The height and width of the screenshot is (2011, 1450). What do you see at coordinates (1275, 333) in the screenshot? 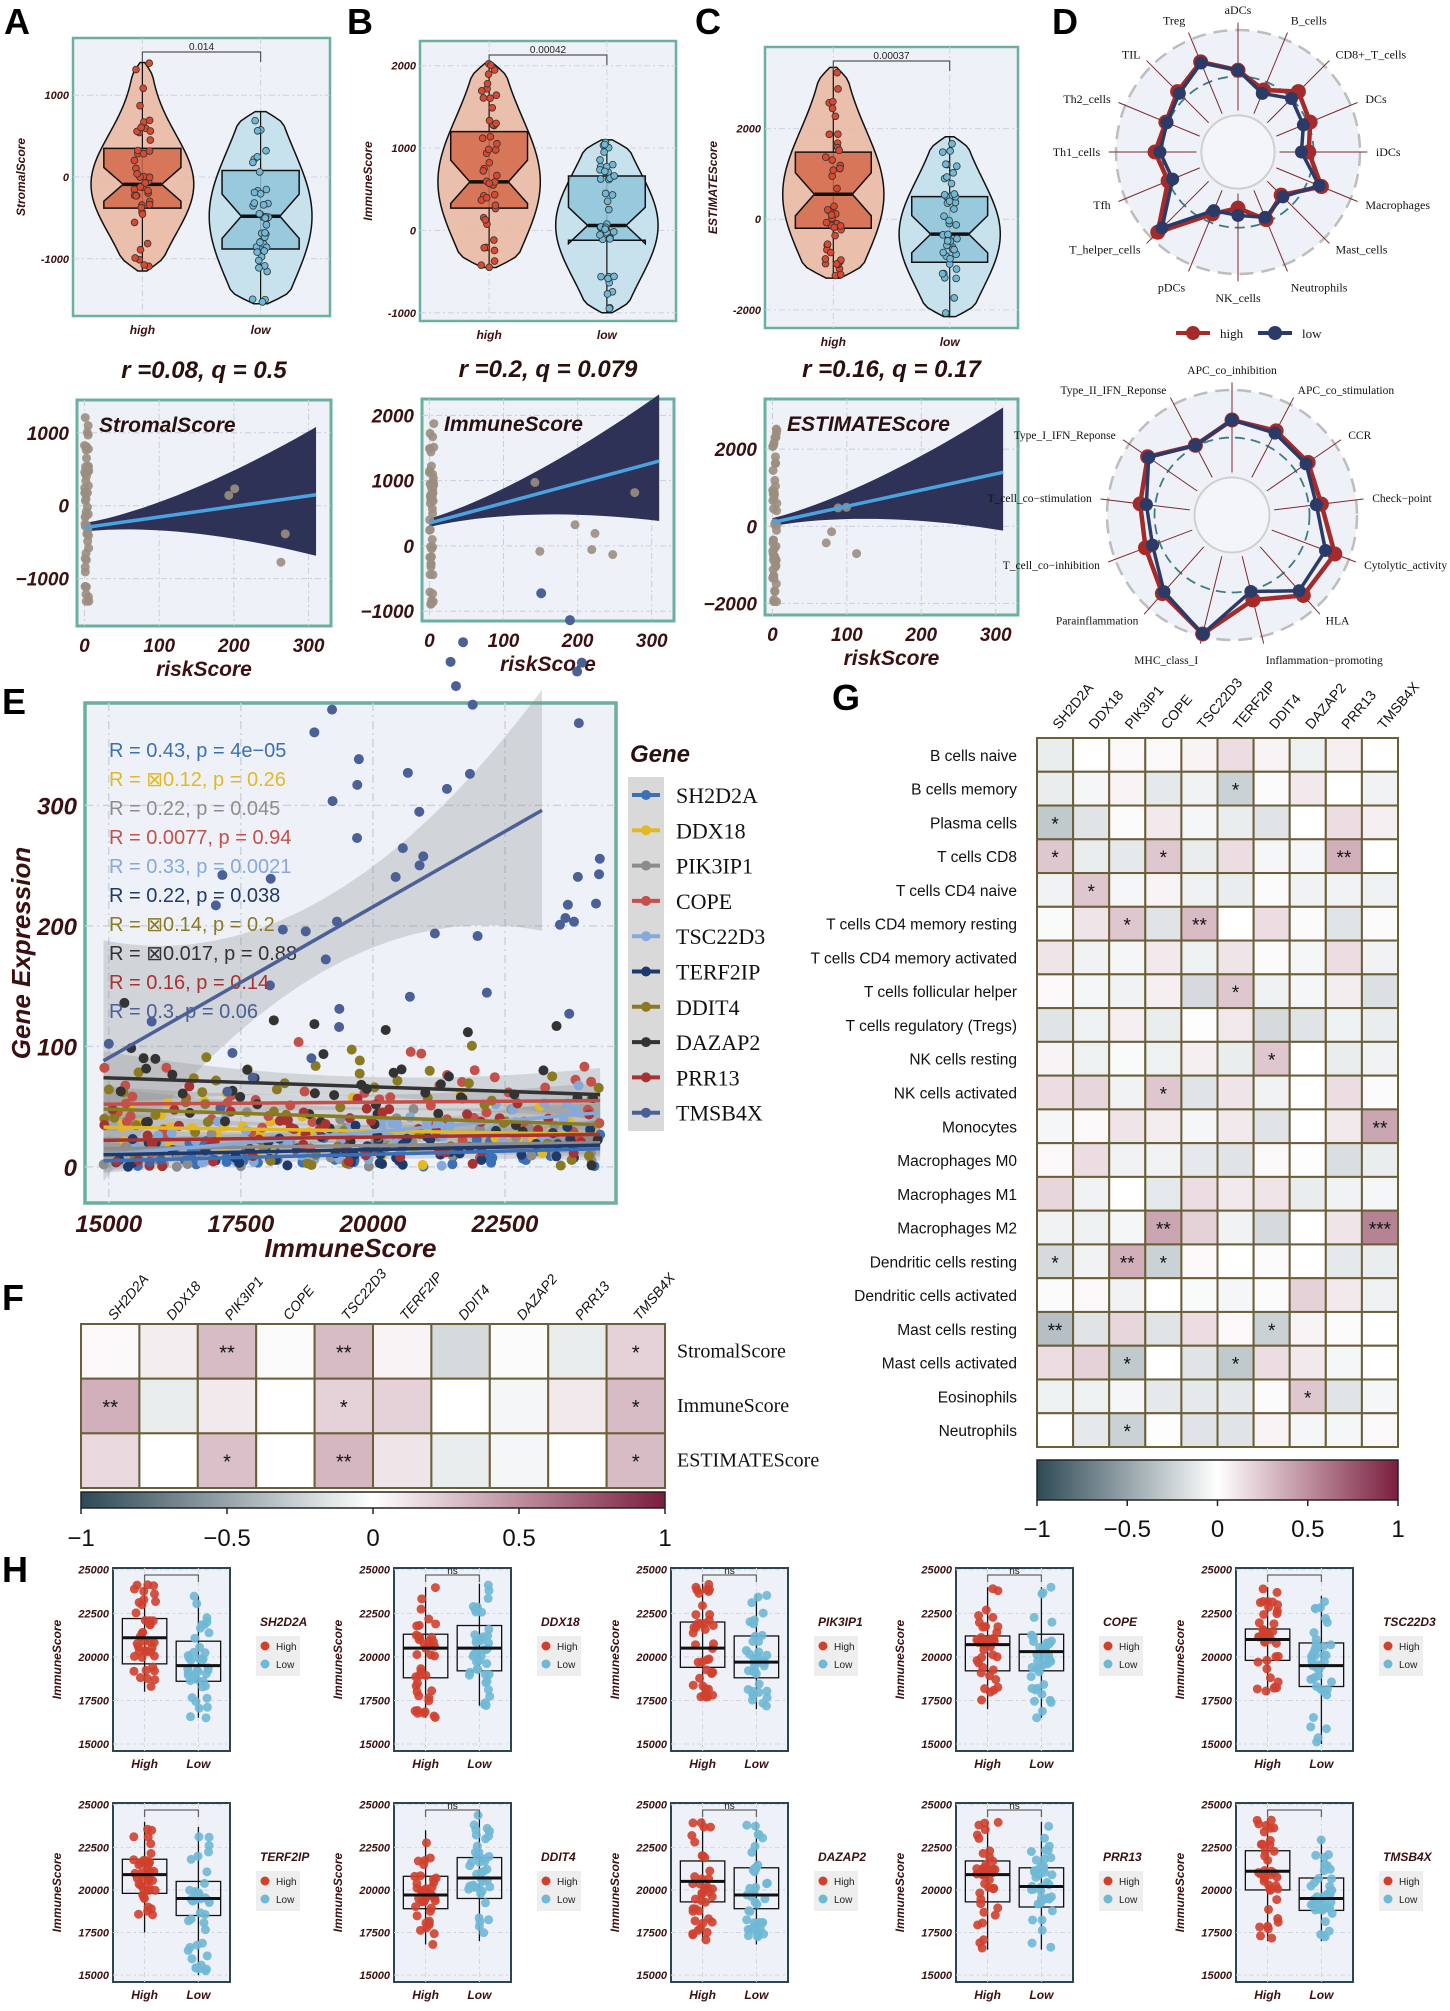
I see `legend-marker-low` at bounding box center [1275, 333].